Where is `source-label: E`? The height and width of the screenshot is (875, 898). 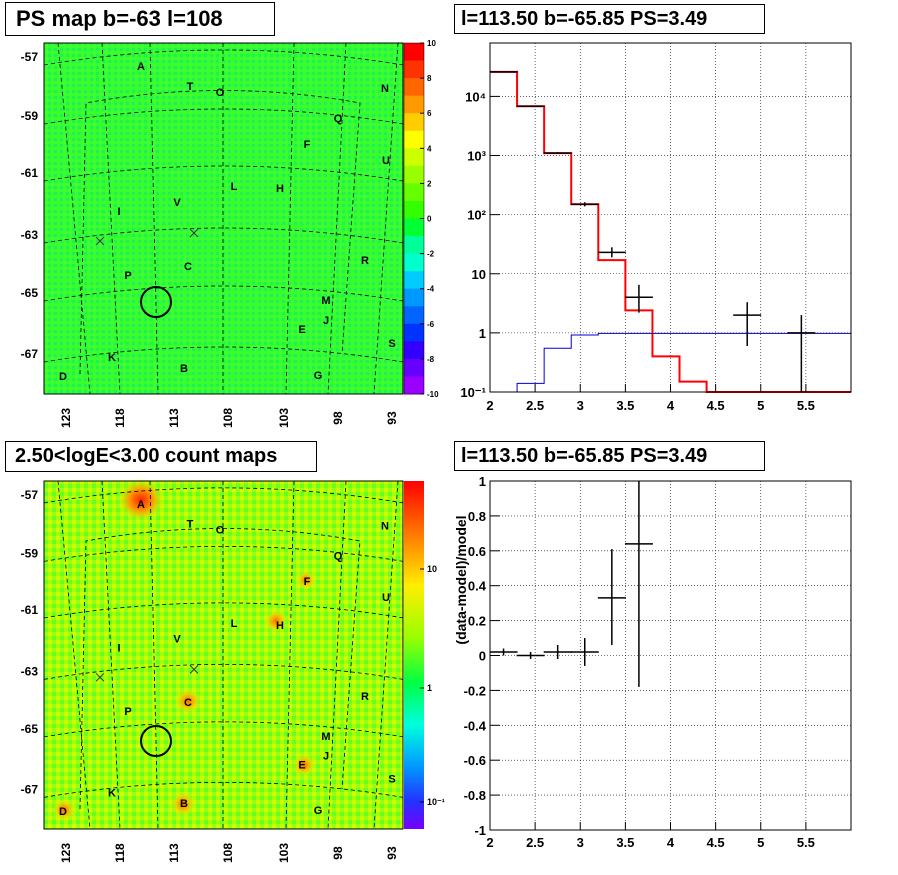
source-label: E is located at coordinates (301, 766).